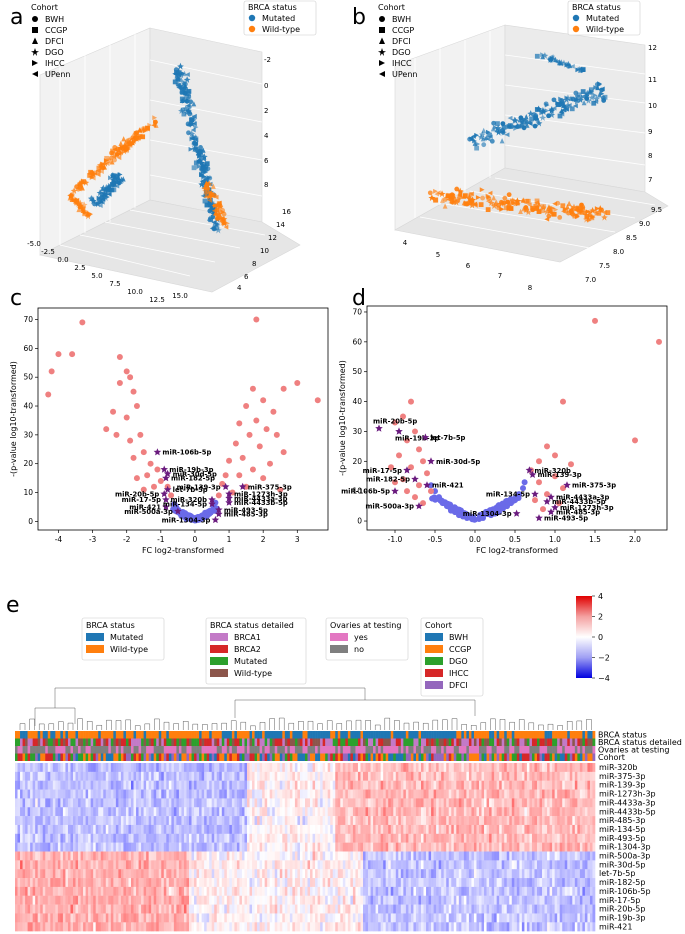  I want to click on y-tick-label: 9.0, so click(644, 224).